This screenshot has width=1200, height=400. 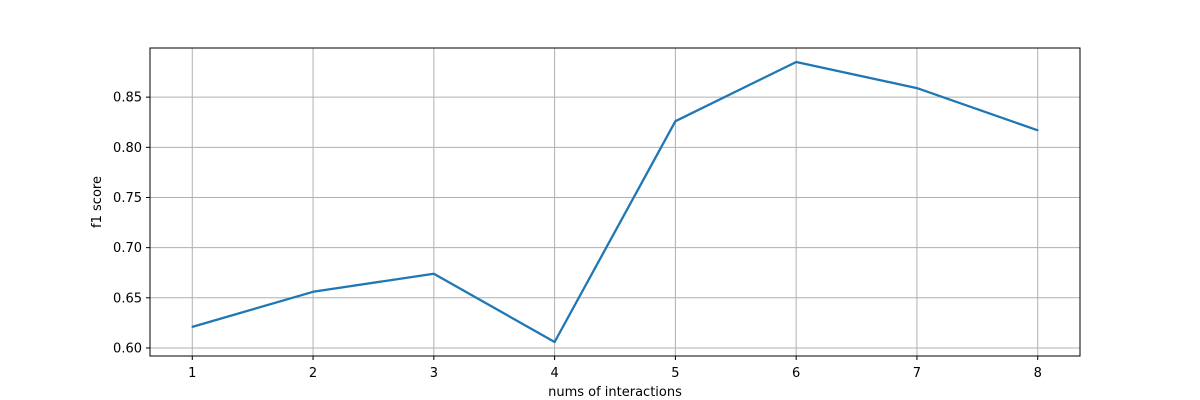 What do you see at coordinates (554, 373) in the screenshot?
I see `x-tick-label: 4` at bounding box center [554, 373].